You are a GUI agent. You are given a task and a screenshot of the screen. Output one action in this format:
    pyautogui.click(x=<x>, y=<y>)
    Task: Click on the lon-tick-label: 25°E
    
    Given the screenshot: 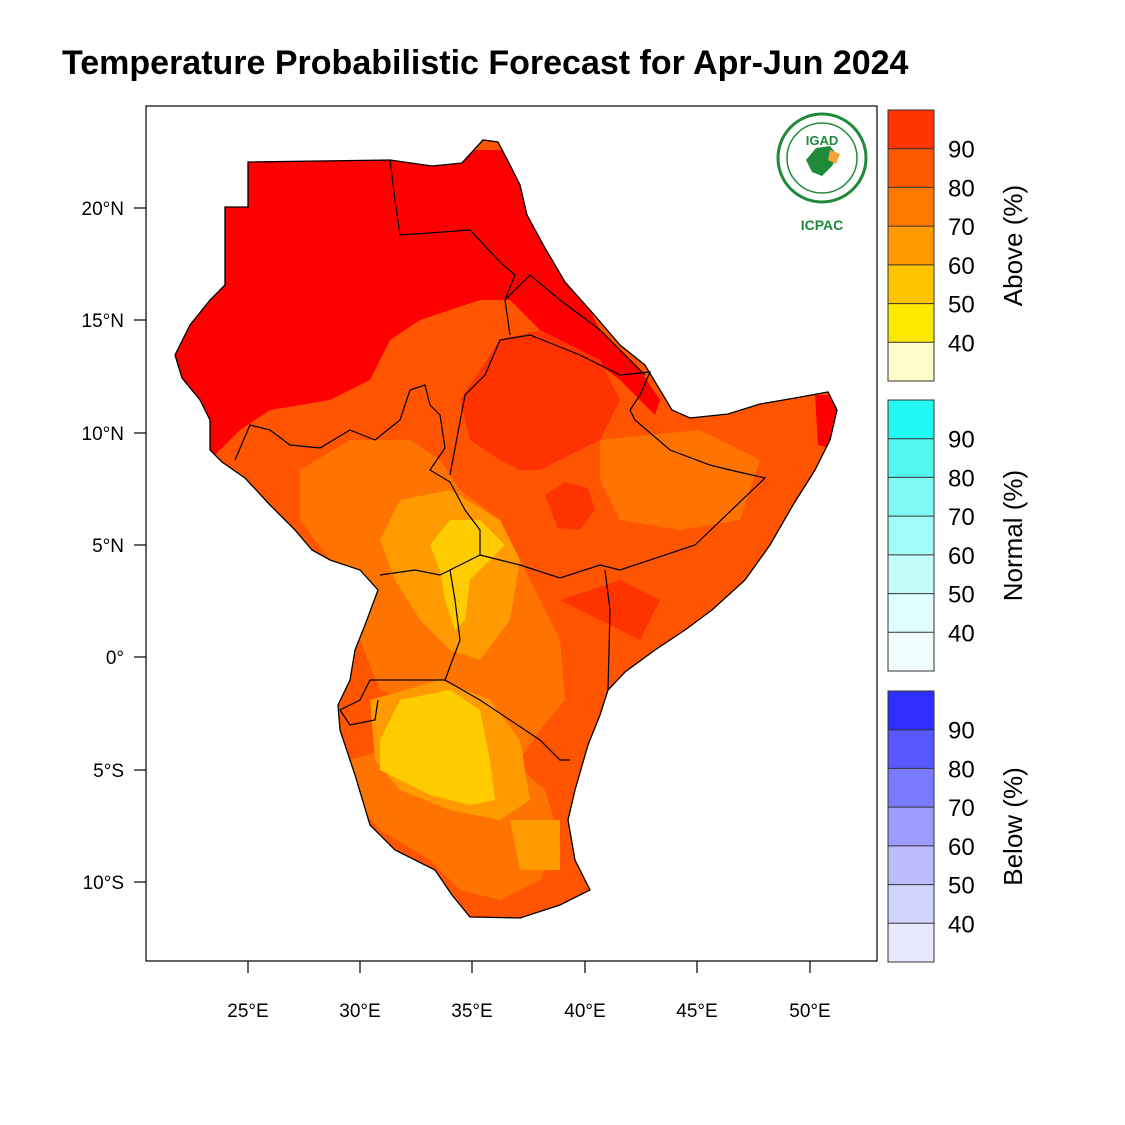 What is the action you would take?
    pyautogui.click(x=247, y=1011)
    